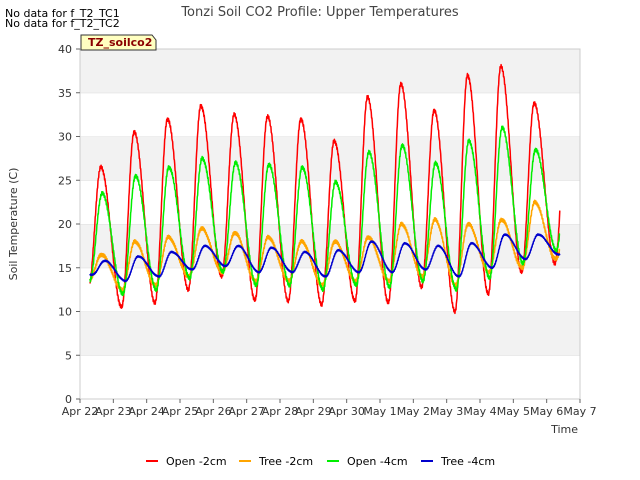 The height and width of the screenshot is (480, 640). I want to click on x-tick-label: May 7, so click(579, 411).